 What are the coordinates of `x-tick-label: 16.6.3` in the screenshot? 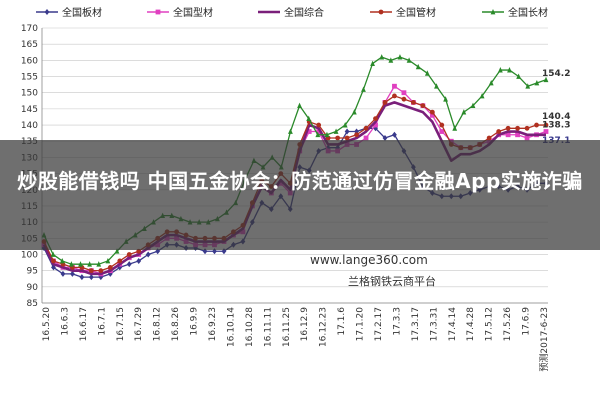 It's located at (65, 321).